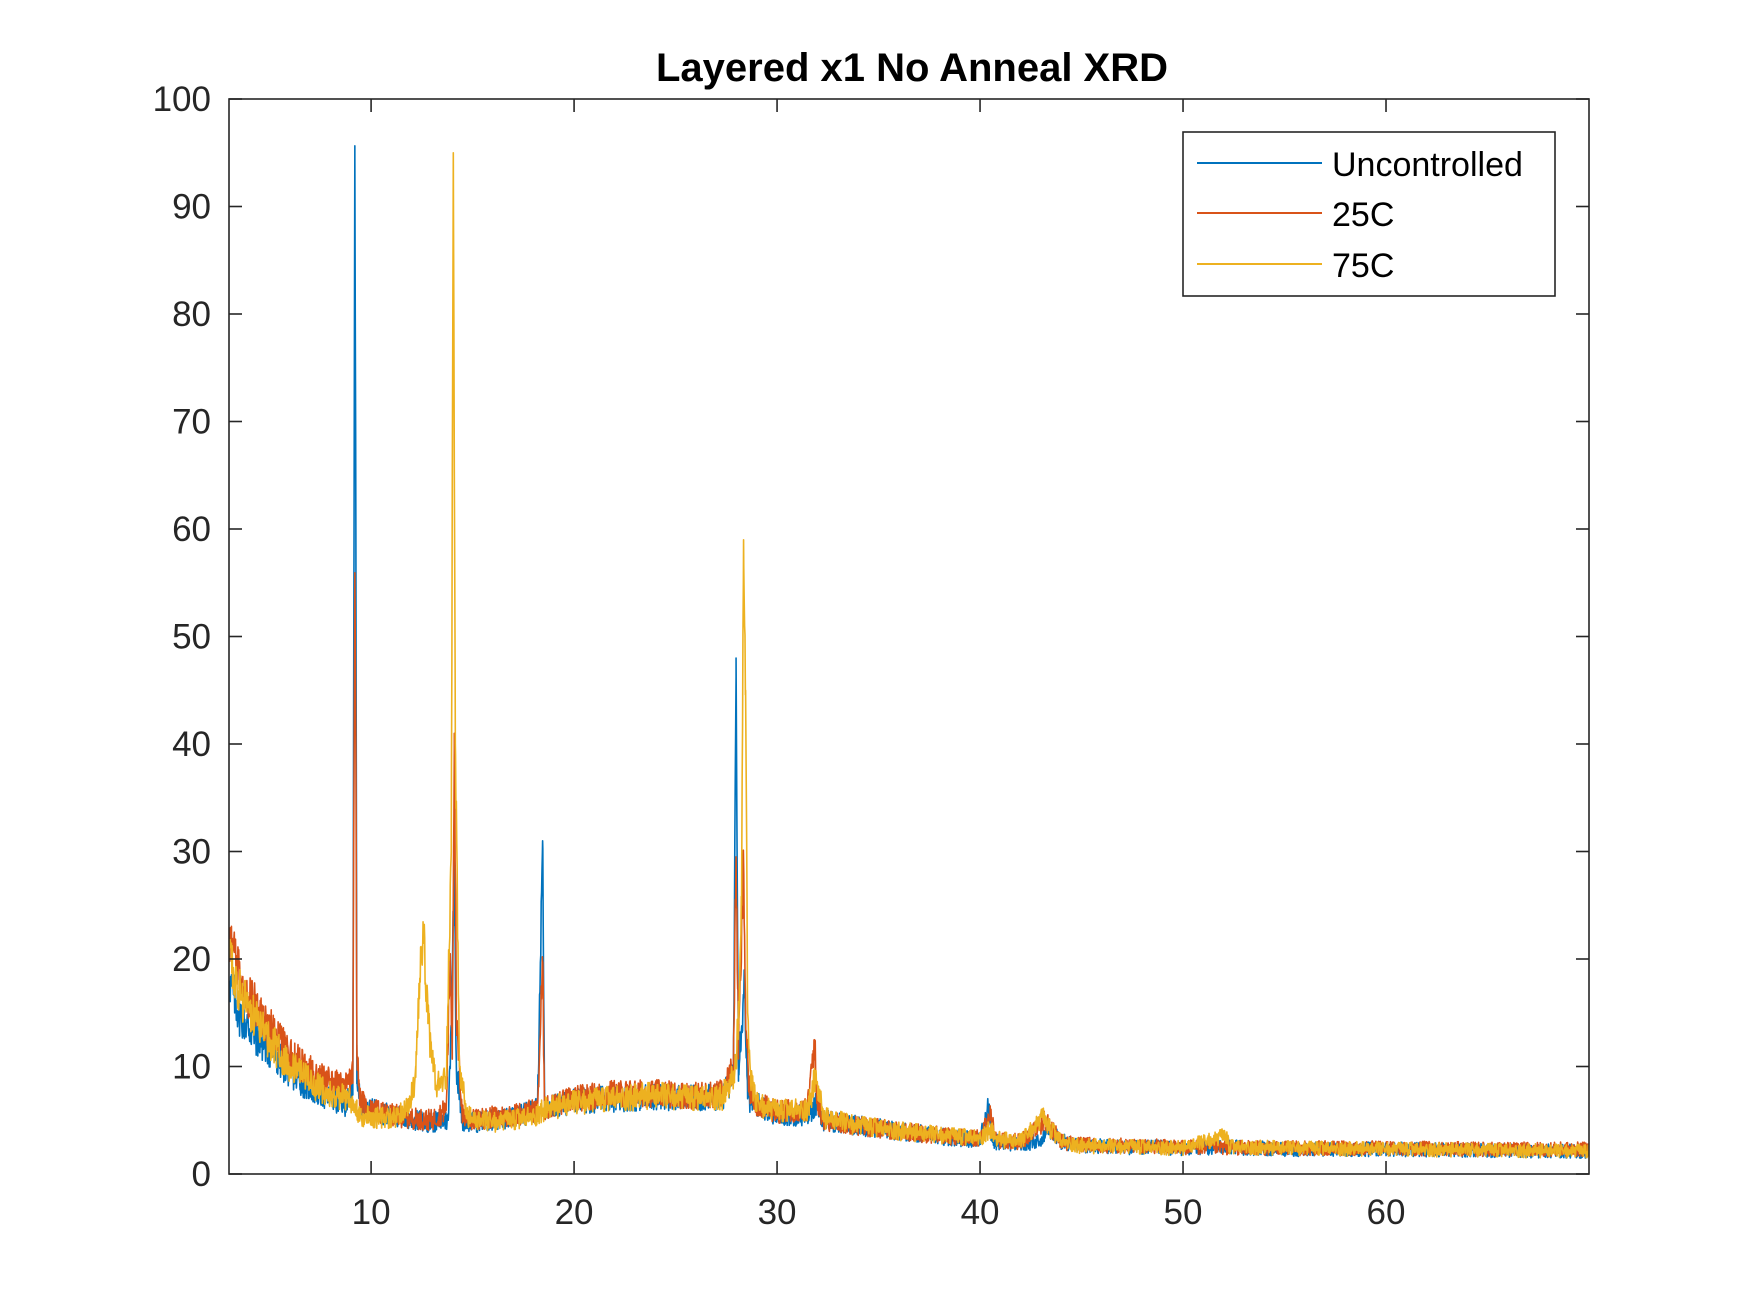 The height and width of the screenshot is (1313, 1750). I want to click on x-tick-label: 10, so click(371, 1212).